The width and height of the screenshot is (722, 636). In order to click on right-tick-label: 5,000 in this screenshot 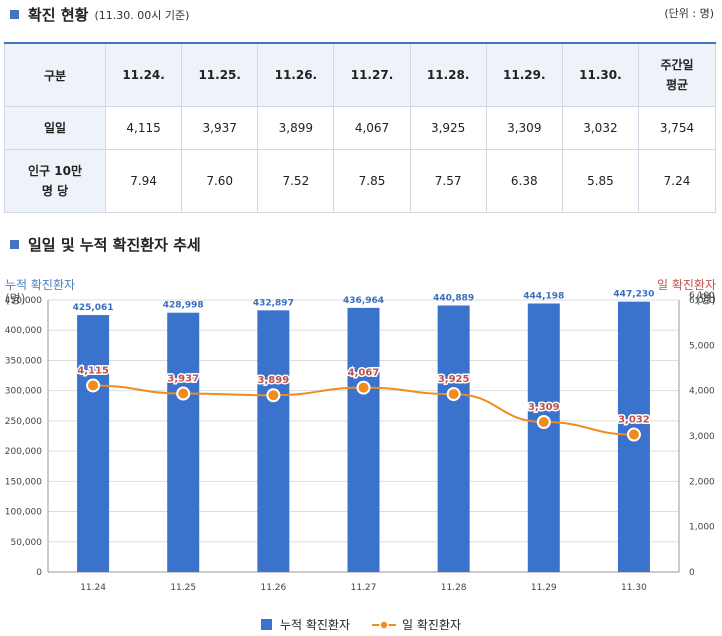, I will do `click(702, 346)`.